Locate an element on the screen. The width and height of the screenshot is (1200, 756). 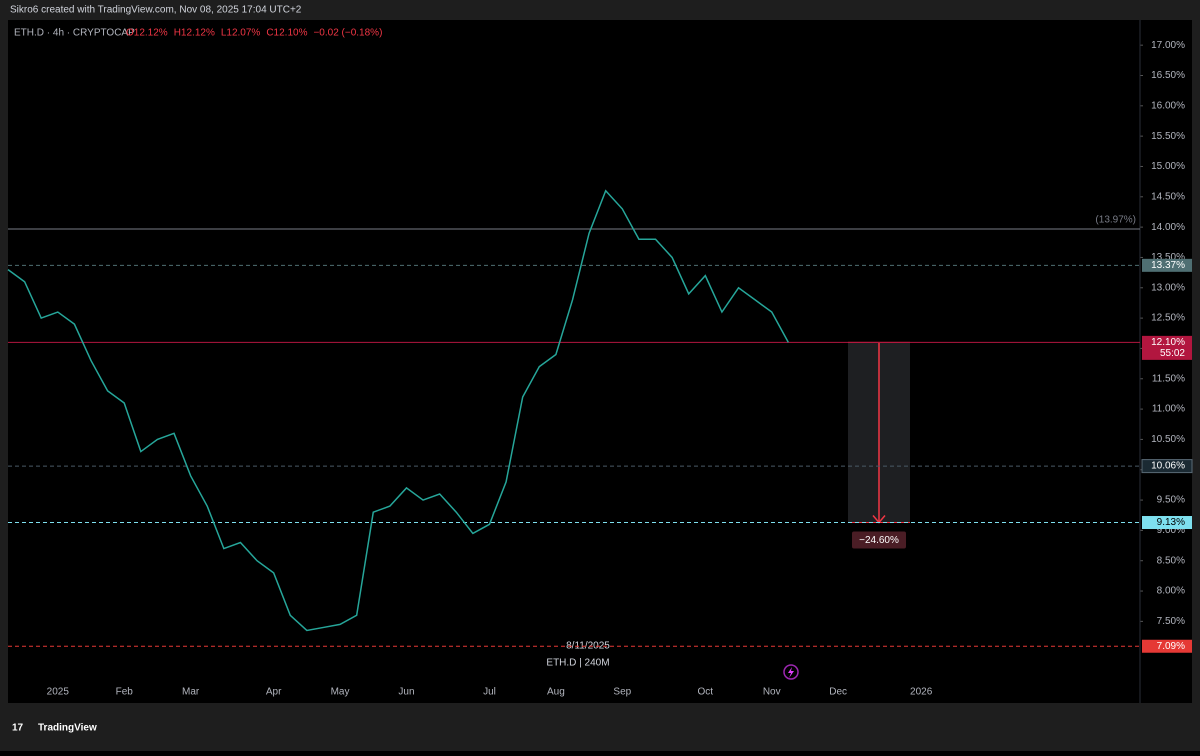
y-tick-label: 14.00% is located at coordinates (1168, 227).